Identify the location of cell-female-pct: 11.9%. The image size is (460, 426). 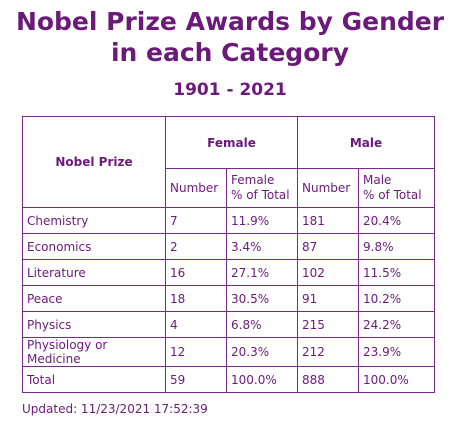
(262, 220).